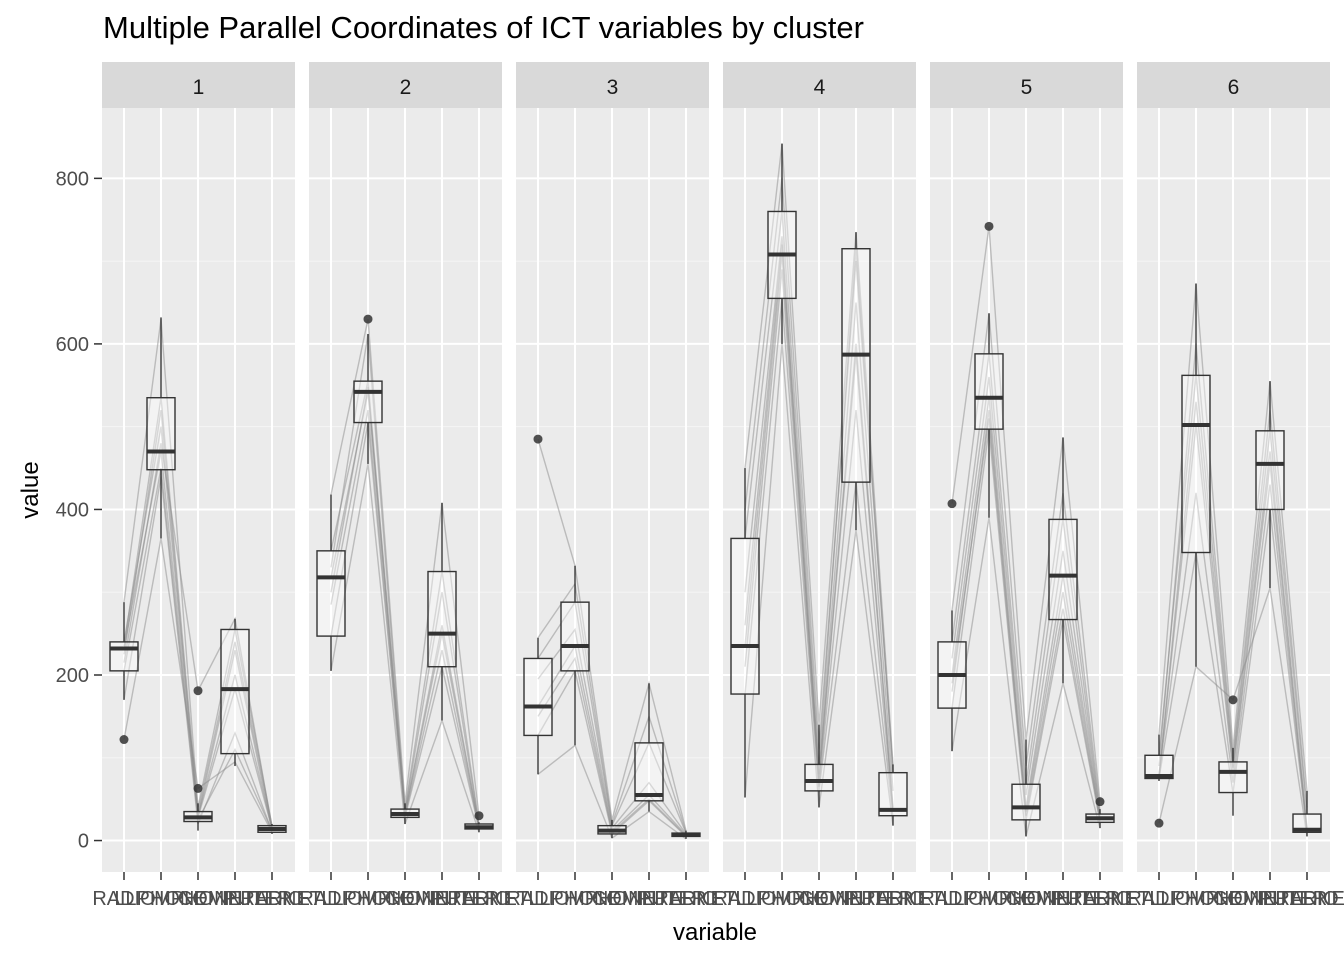  I want to click on x-tick-label-6-internet: INTERNET, so click(1300, 899).